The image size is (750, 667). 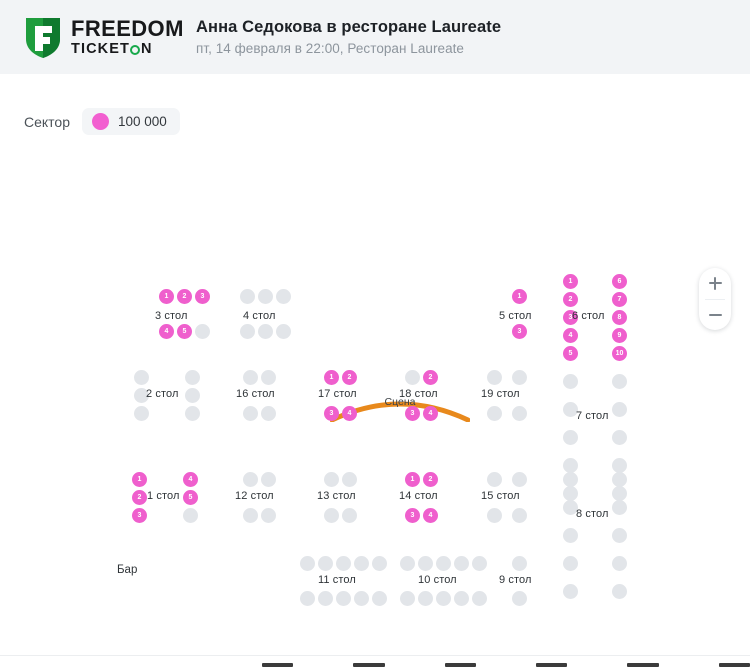 I want to click on price-category-chip: 100 000, so click(x=131, y=121).